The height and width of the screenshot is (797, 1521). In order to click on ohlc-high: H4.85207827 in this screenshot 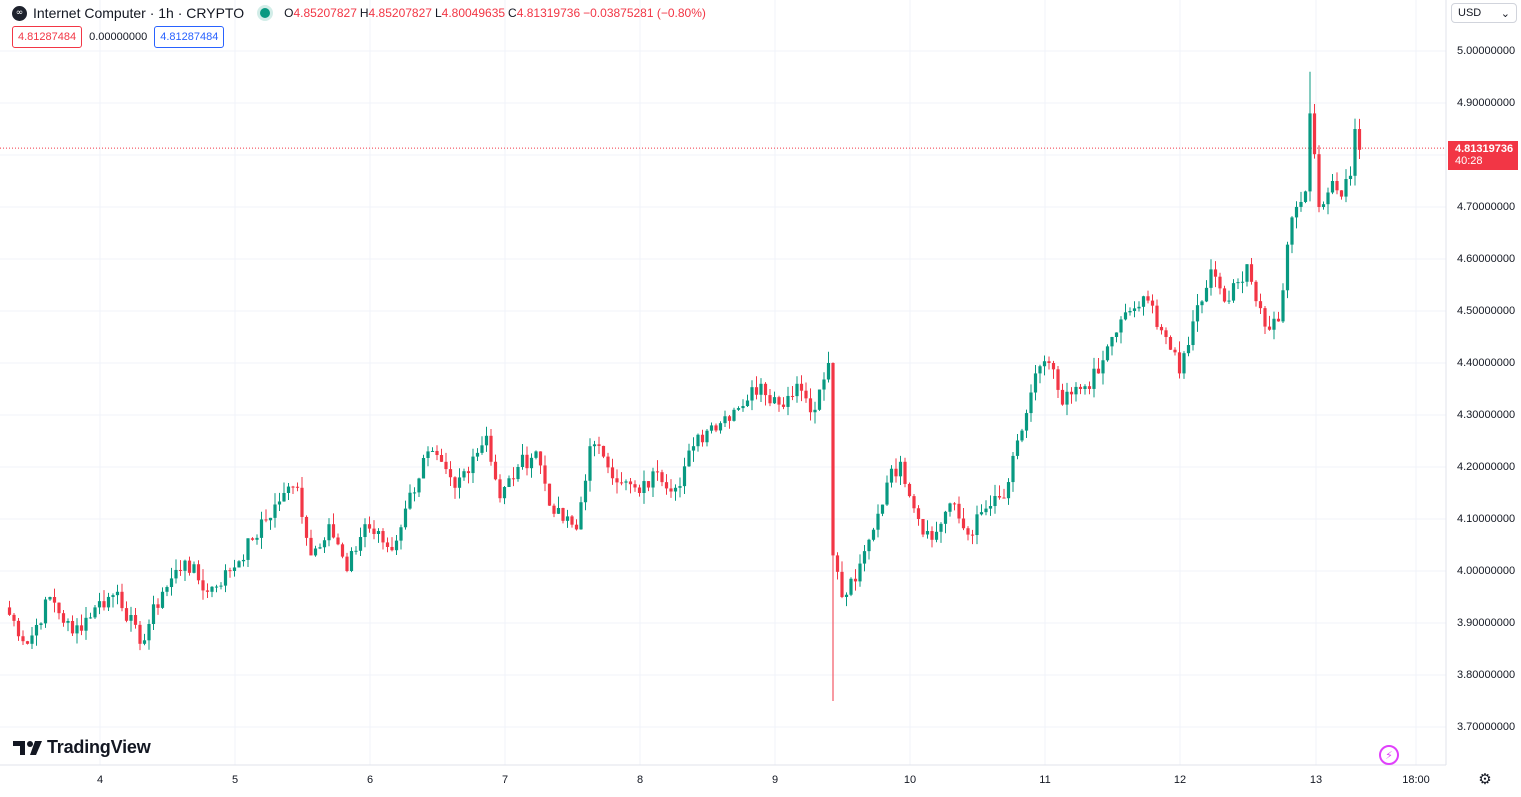, I will do `click(395, 13)`.